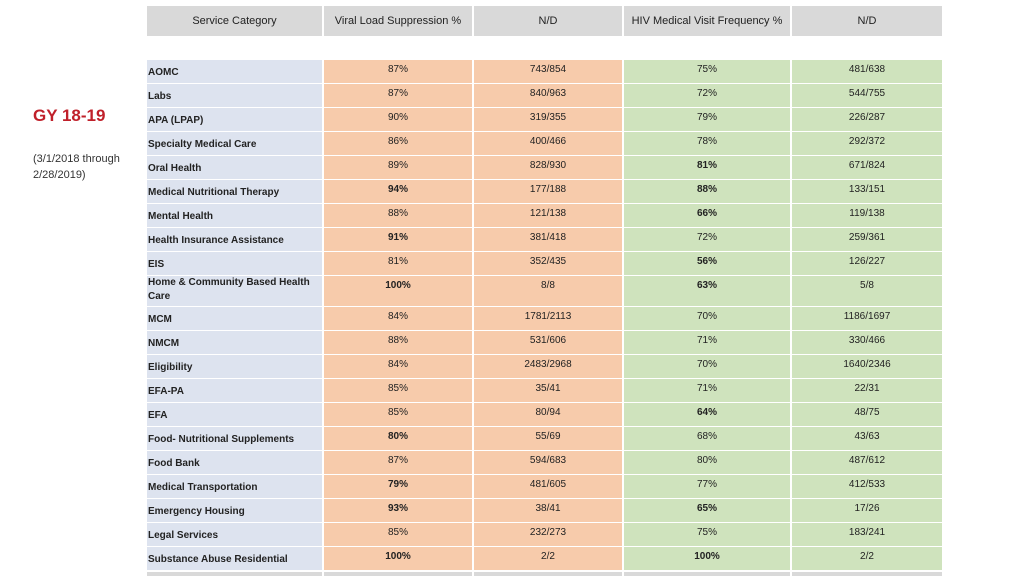 The image size is (1024, 576). Describe the element at coordinates (549, 343) in the screenshot. I see `viral-nd-cell: 531/606` at that location.